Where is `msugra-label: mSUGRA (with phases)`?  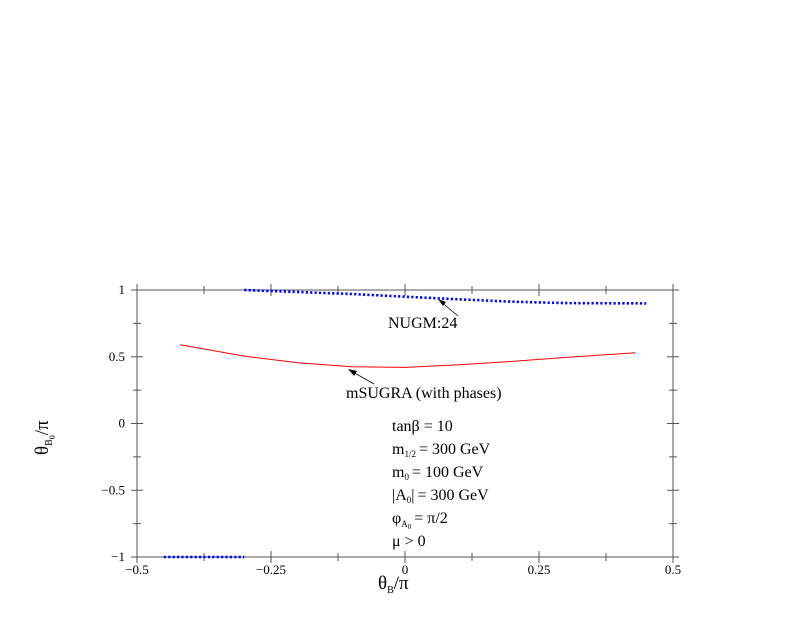 msugra-label: mSUGRA (with phases) is located at coordinates (424, 393).